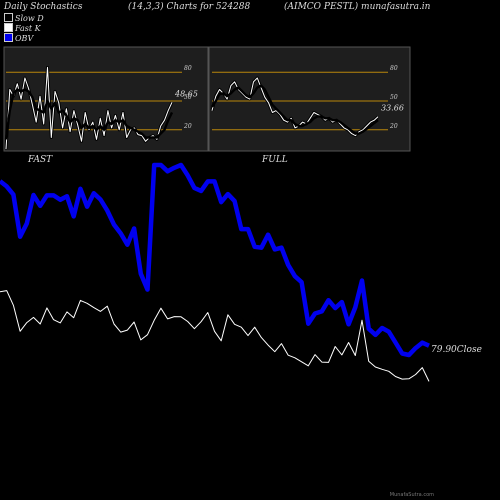 The image size is (500, 500). I want to click on legend-label-fast-k: Fast K, so click(28, 28).